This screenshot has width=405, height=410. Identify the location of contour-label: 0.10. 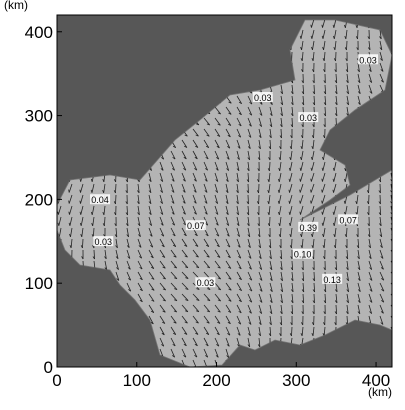
(303, 255).